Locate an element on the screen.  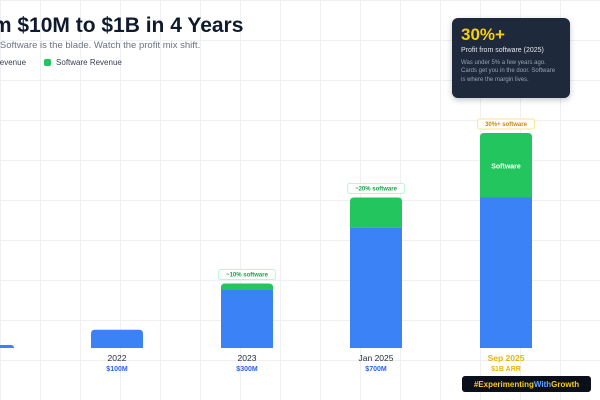
bar-inside-label-4: Software is located at coordinates (506, 166).